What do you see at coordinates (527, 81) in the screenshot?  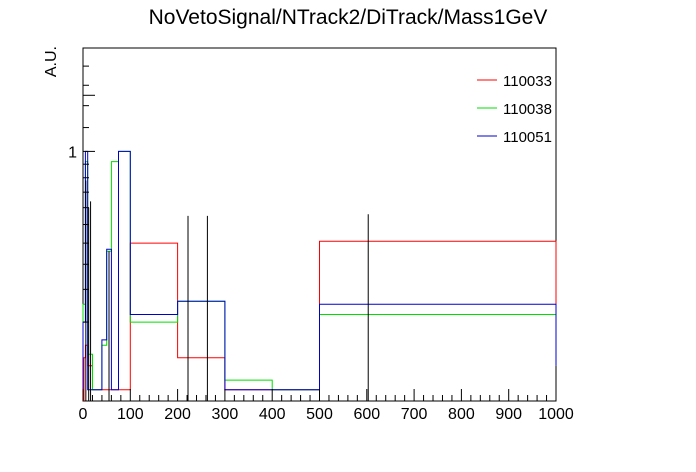 I see `legend-label: 110033` at bounding box center [527, 81].